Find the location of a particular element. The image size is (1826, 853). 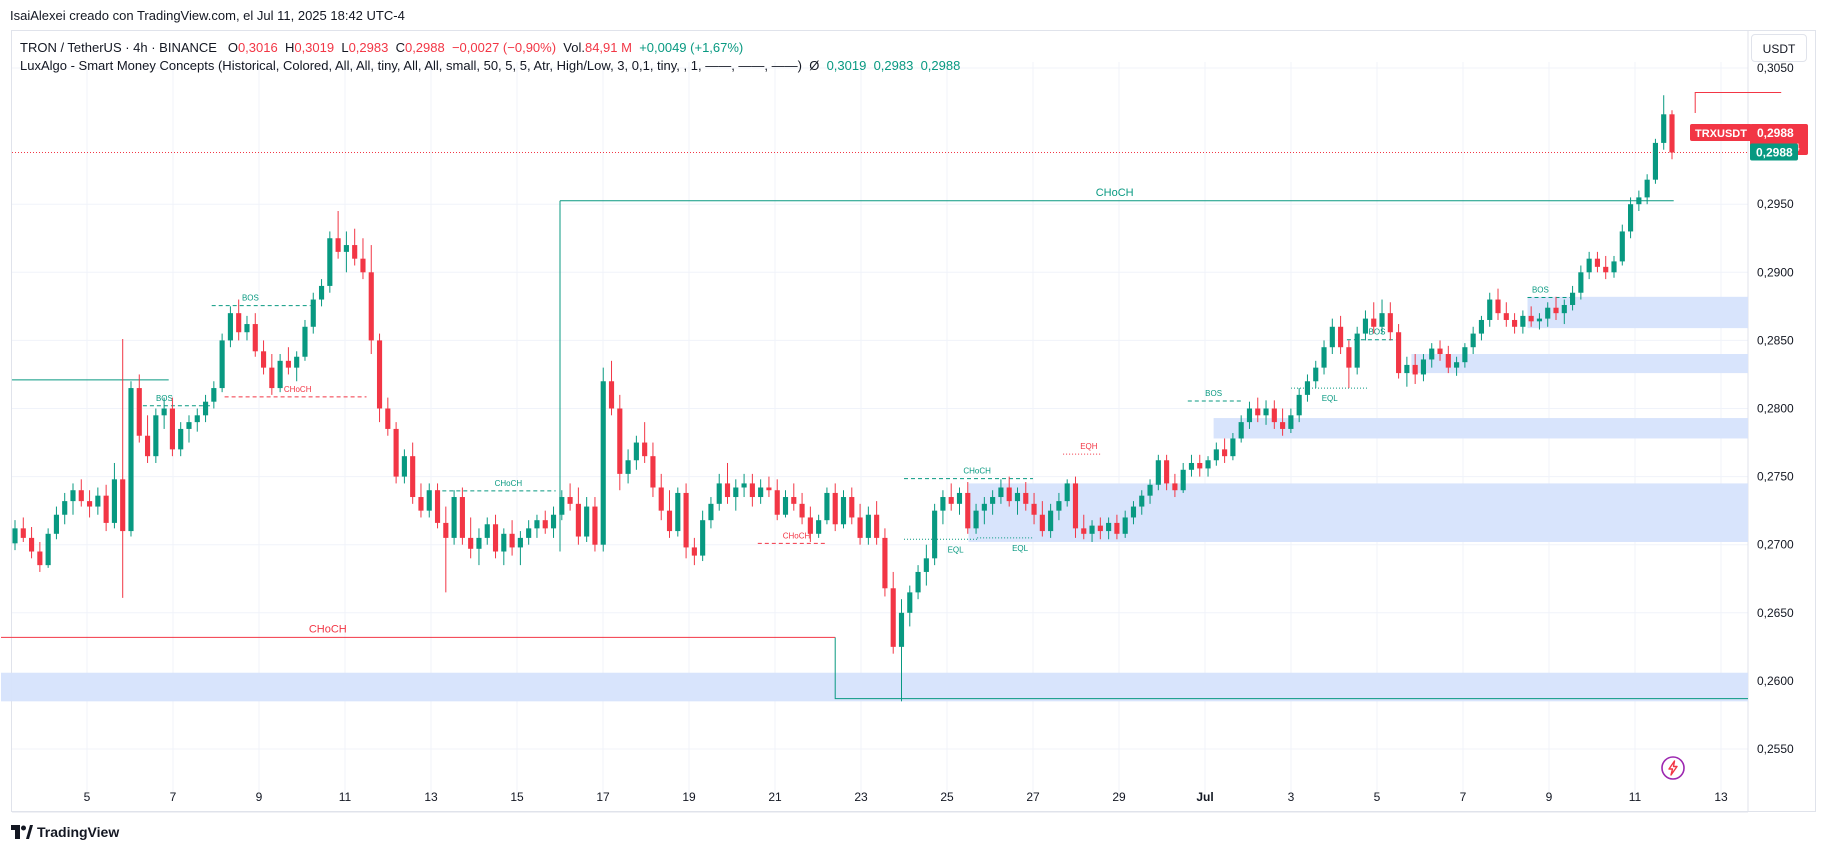

symbol-label: TRON / TetherUS · 4h · BINANCE is located at coordinates (118, 47).